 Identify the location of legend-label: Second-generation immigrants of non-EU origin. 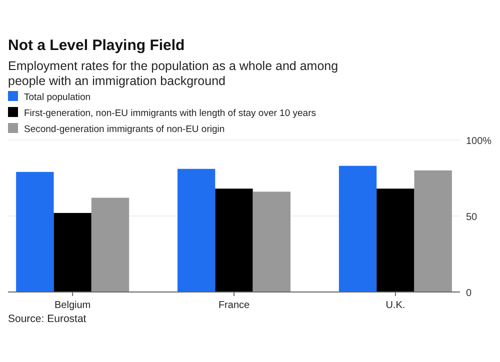
(124, 129).